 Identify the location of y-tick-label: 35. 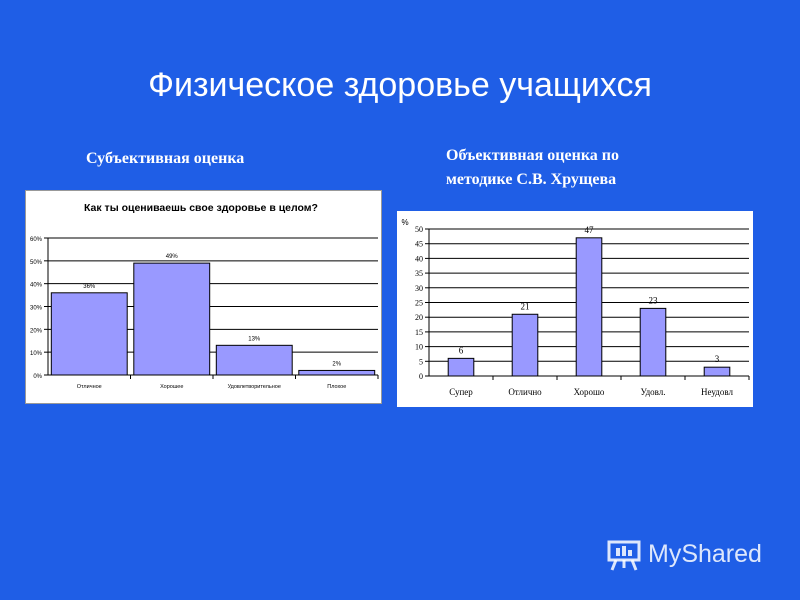
(419, 273).